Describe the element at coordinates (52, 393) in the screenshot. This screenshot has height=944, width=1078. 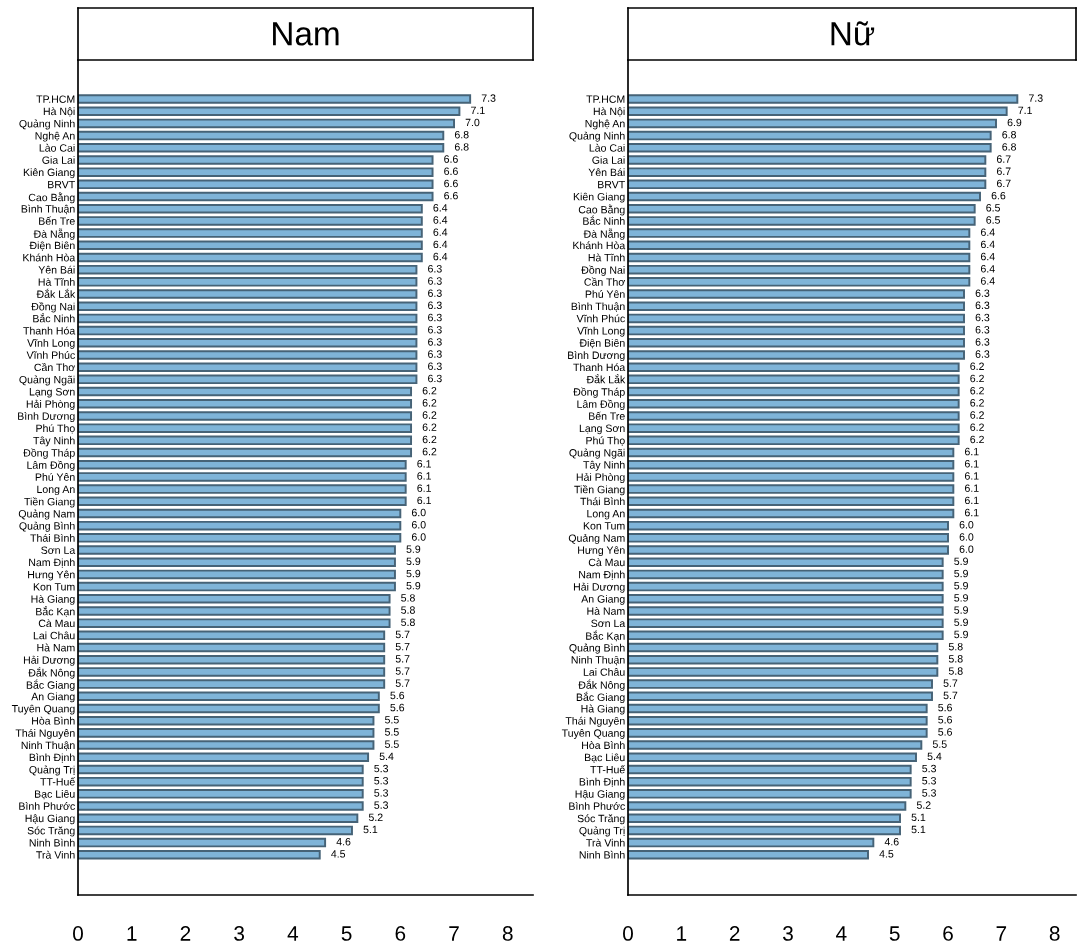
I see `y-tick-label: Lạng Sơn` at that location.